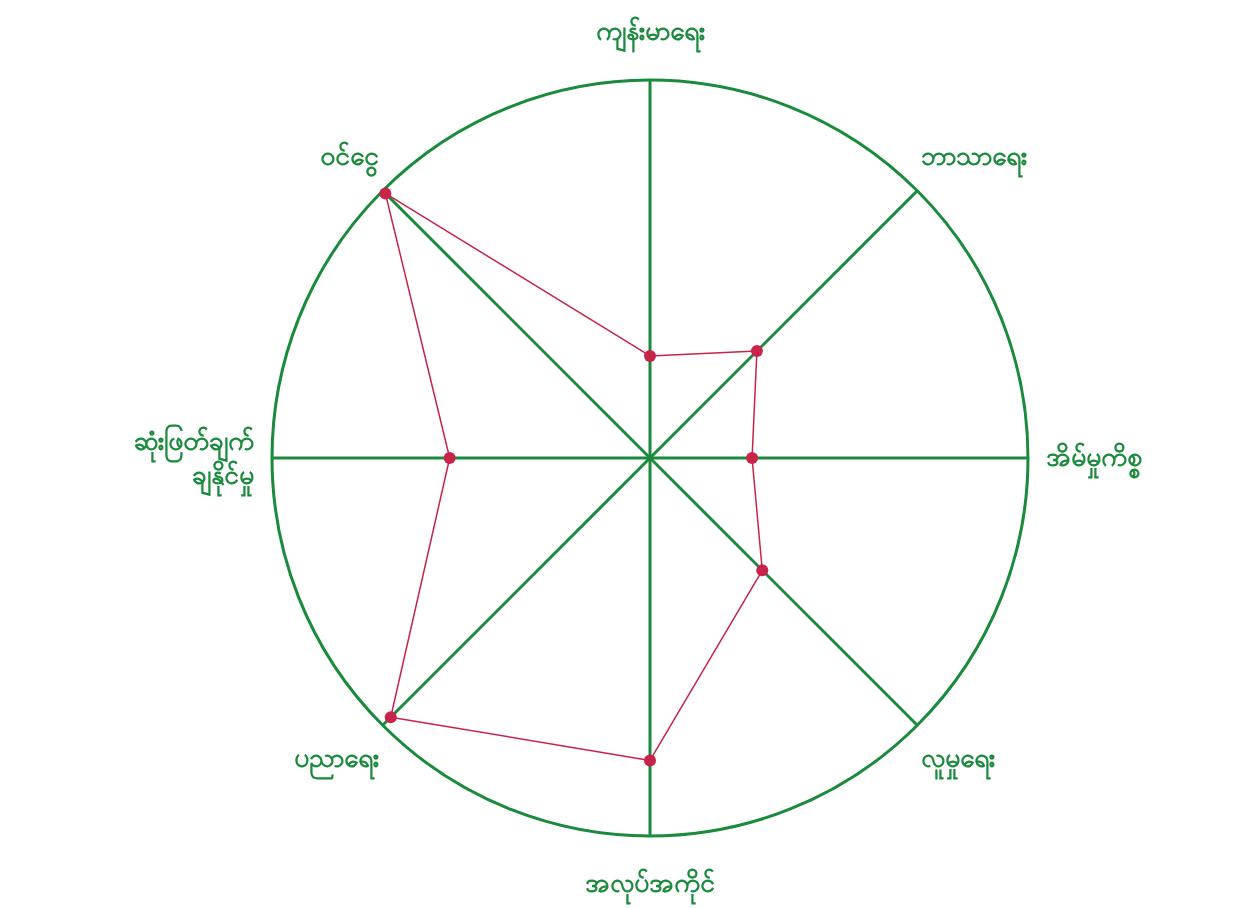 This screenshot has width=1234, height=908. Describe the element at coordinates (1094, 460) in the screenshot. I see `spoke-label: အိမ်မှုကိစ္စ` at that location.